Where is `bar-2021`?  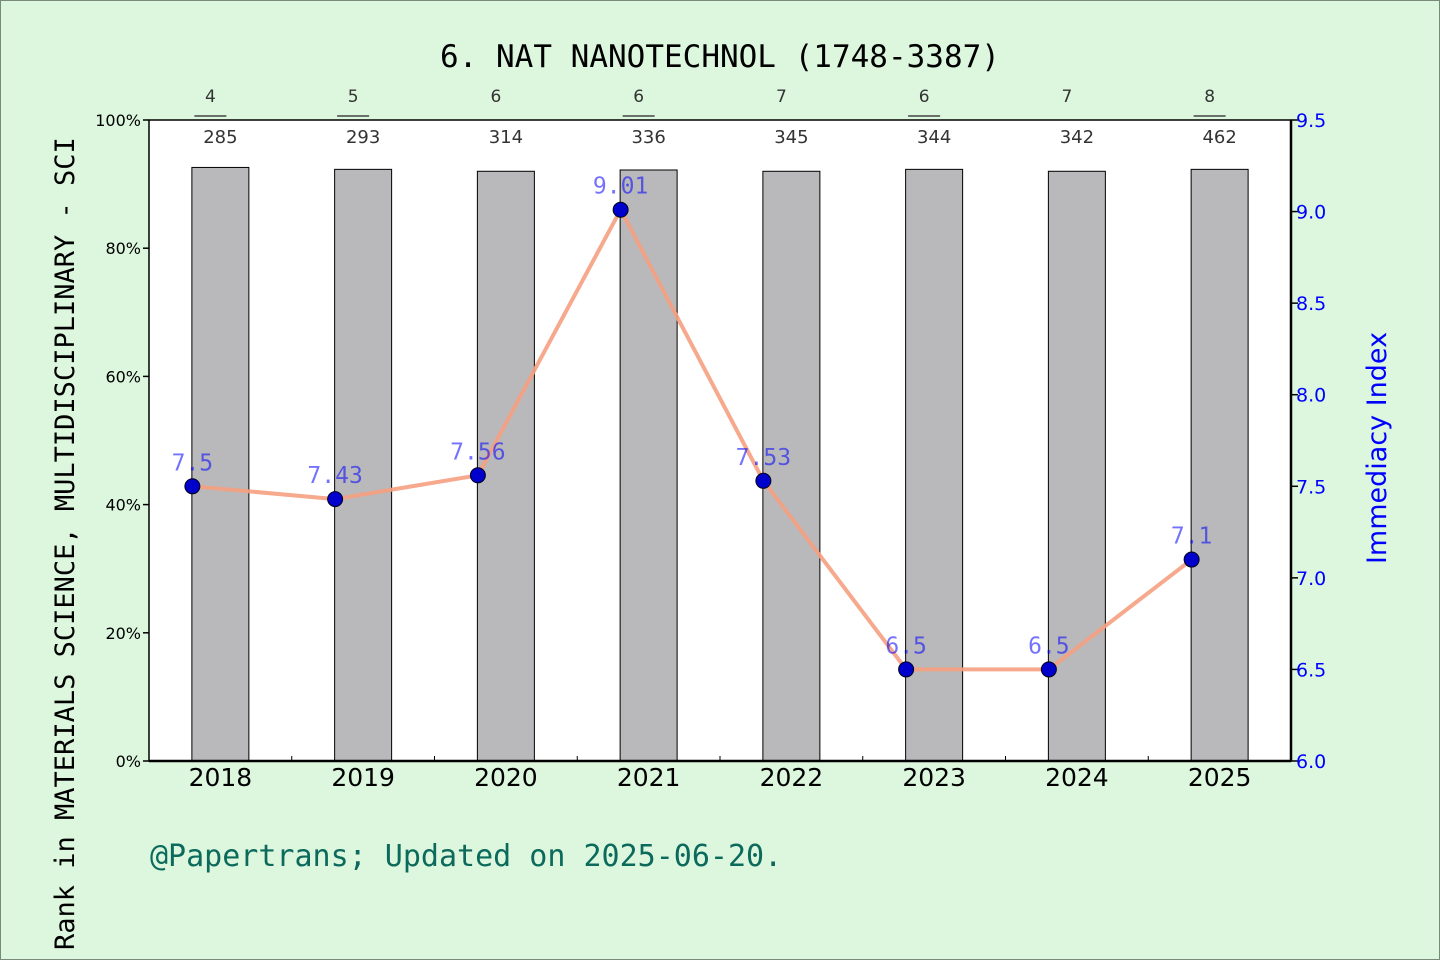
bar-2021 is located at coordinates (648, 465).